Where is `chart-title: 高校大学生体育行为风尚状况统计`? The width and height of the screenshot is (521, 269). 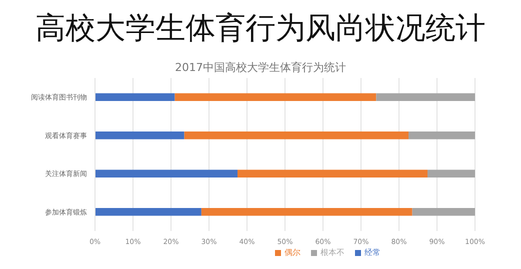 chart-title: 高校大学生体育行为风尚状况统计 is located at coordinates (260, 29).